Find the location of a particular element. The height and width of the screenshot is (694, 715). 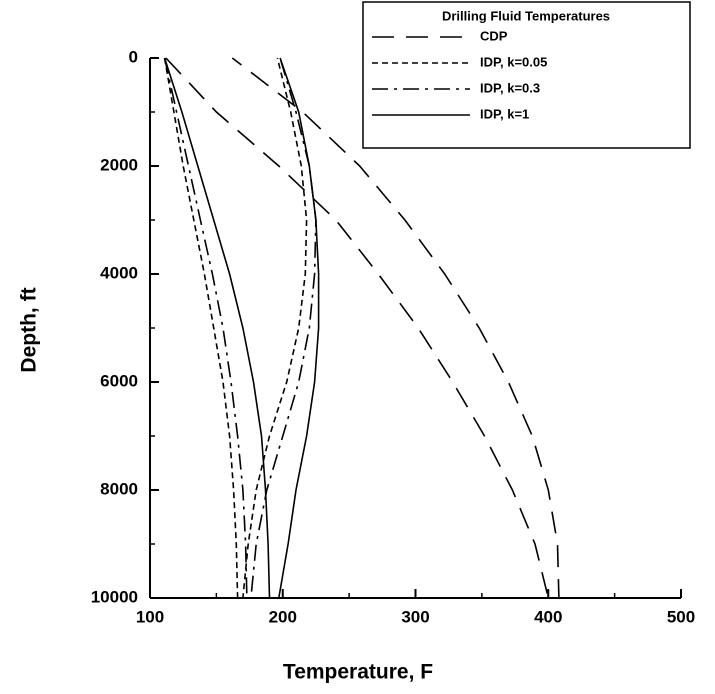

y-tick-label: 10000 is located at coordinates (114, 596).